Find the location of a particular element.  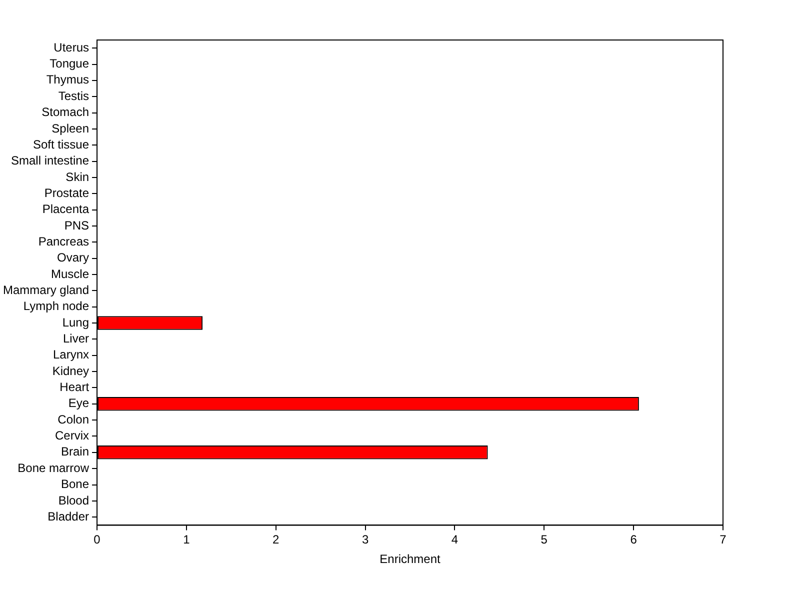

y-tick-label: Lung is located at coordinates (76, 322).